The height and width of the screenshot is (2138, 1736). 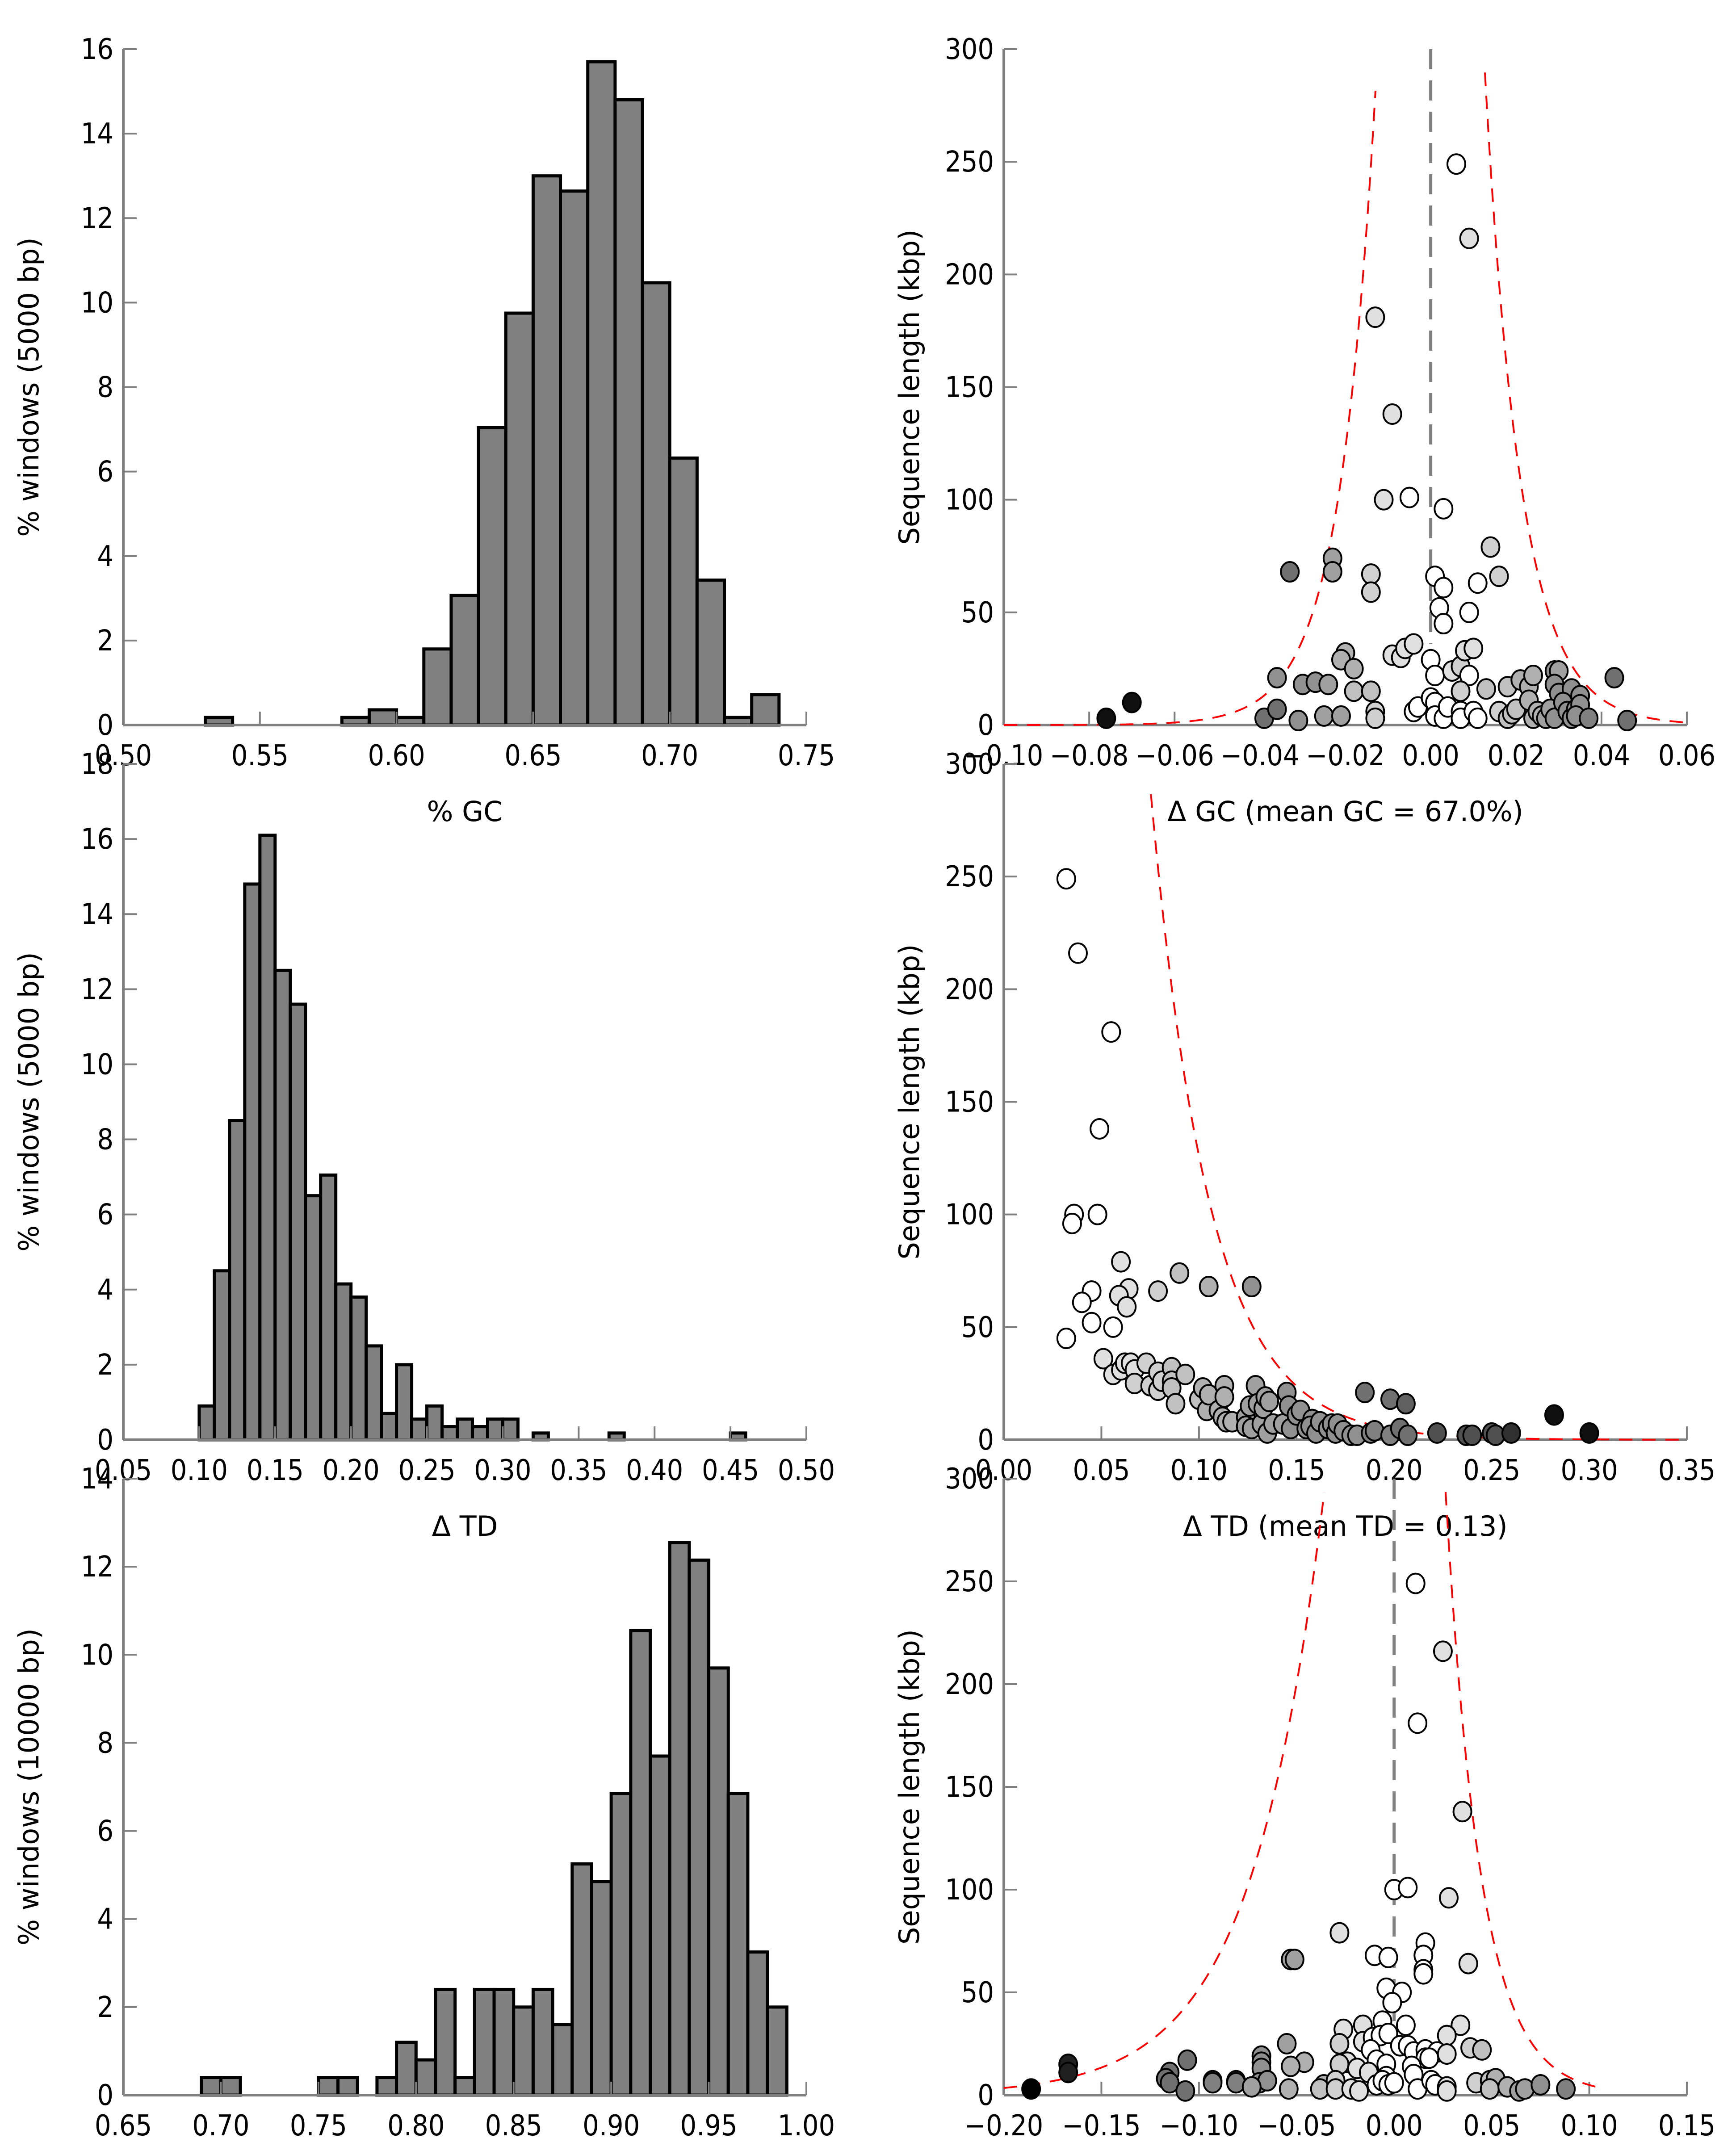 I want to click on y-tick-label: 18, so click(x=97, y=765).